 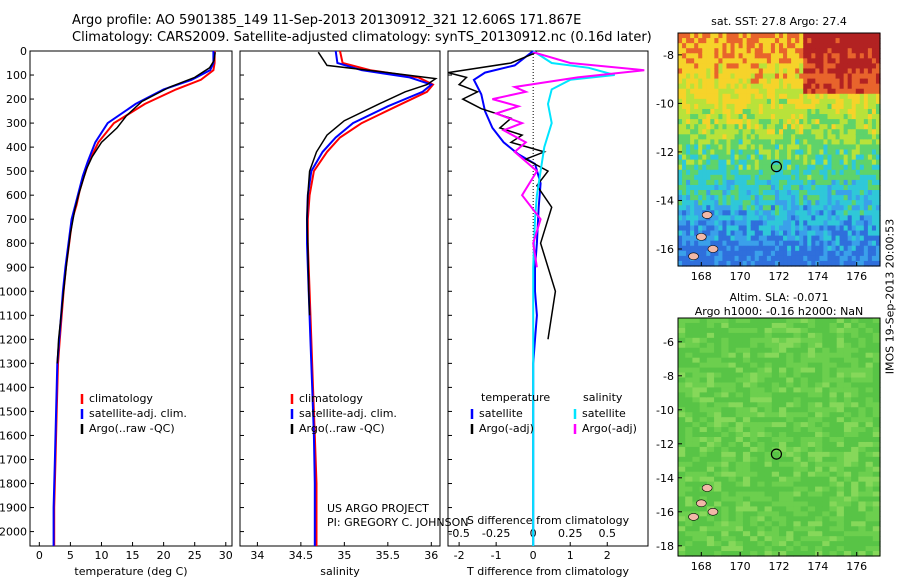 I want to click on map-x-tick-label: 174, so click(x=817, y=276).